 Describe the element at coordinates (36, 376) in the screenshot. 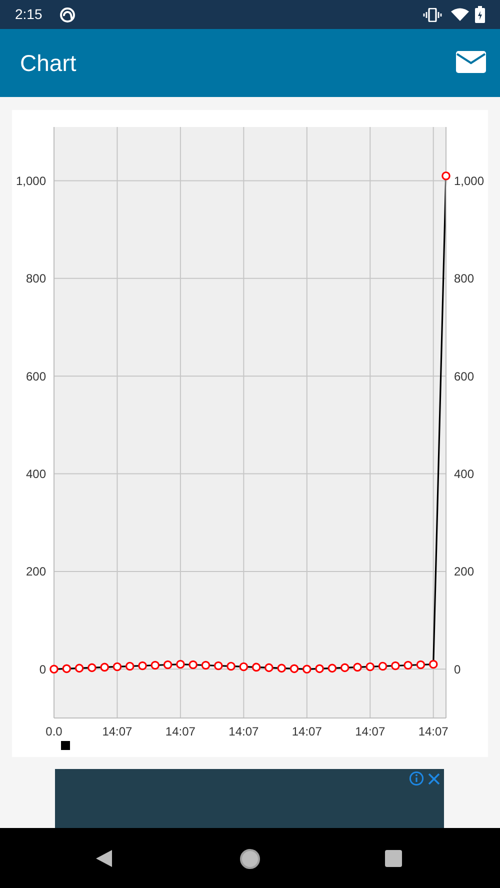

I see `y-tick-label: 600` at that location.